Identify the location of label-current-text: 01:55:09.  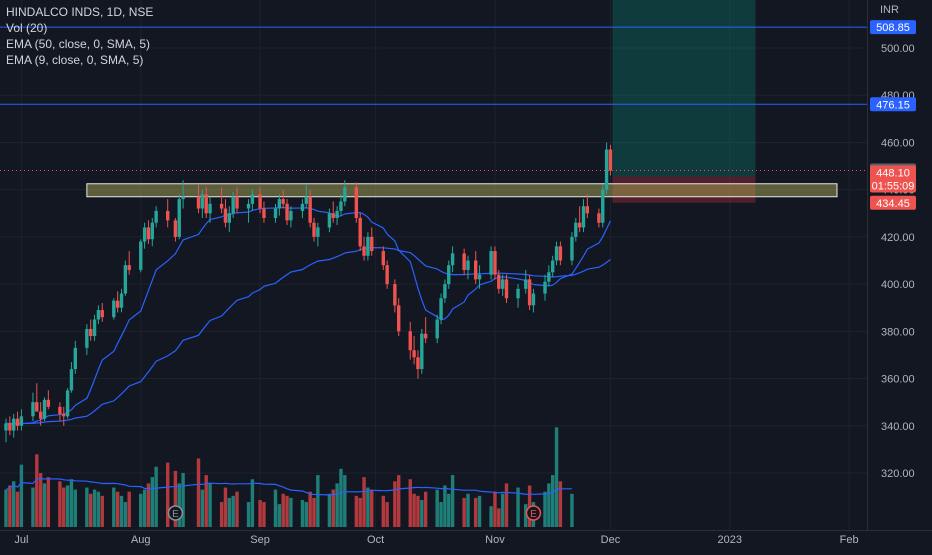
(893, 187).